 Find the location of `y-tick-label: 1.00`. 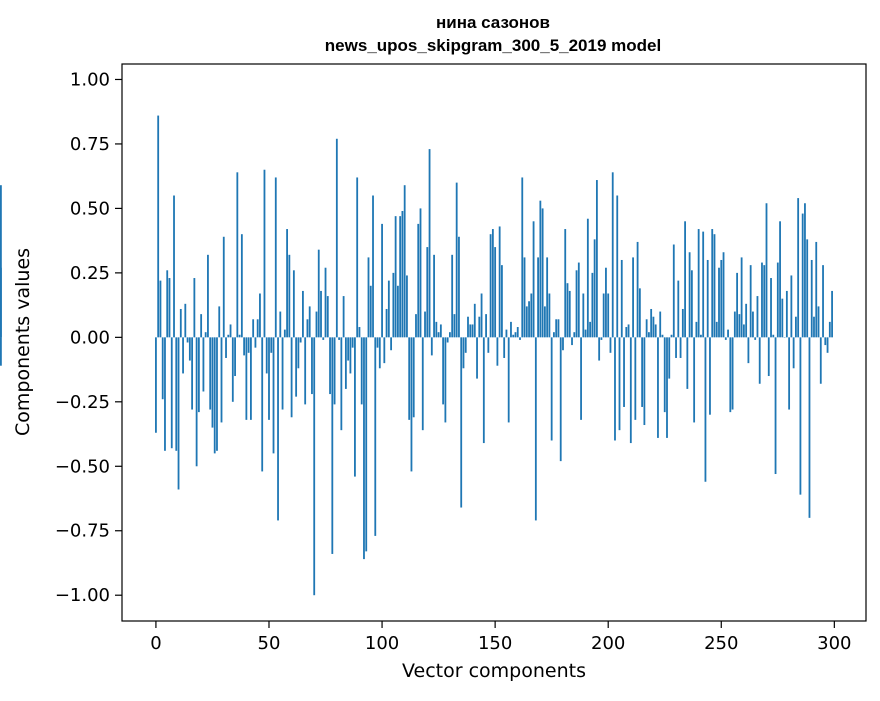

y-tick-label: 1.00 is located at coordinates (90, 79).